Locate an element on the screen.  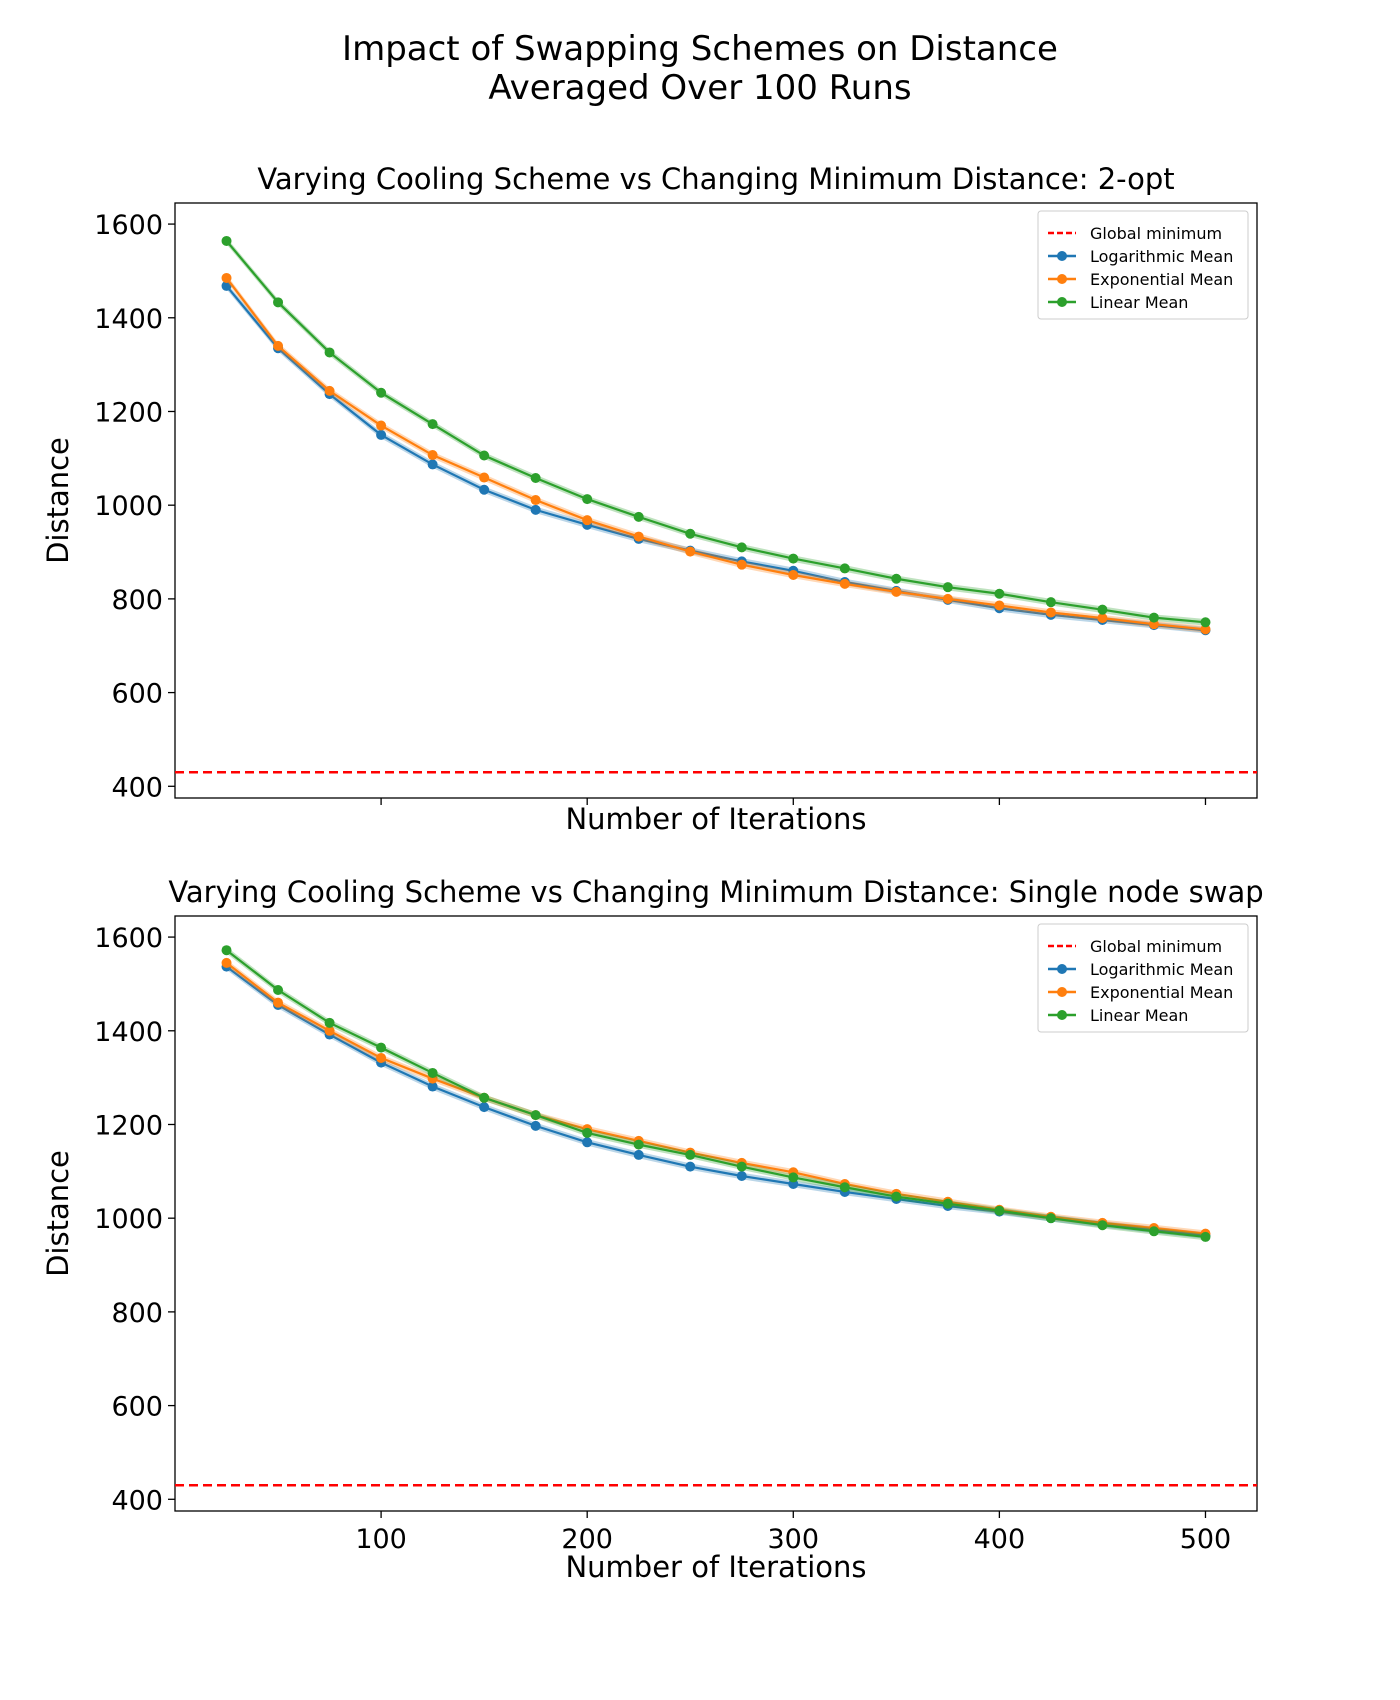
series-line-linear is located at coordinates (715, 1094).